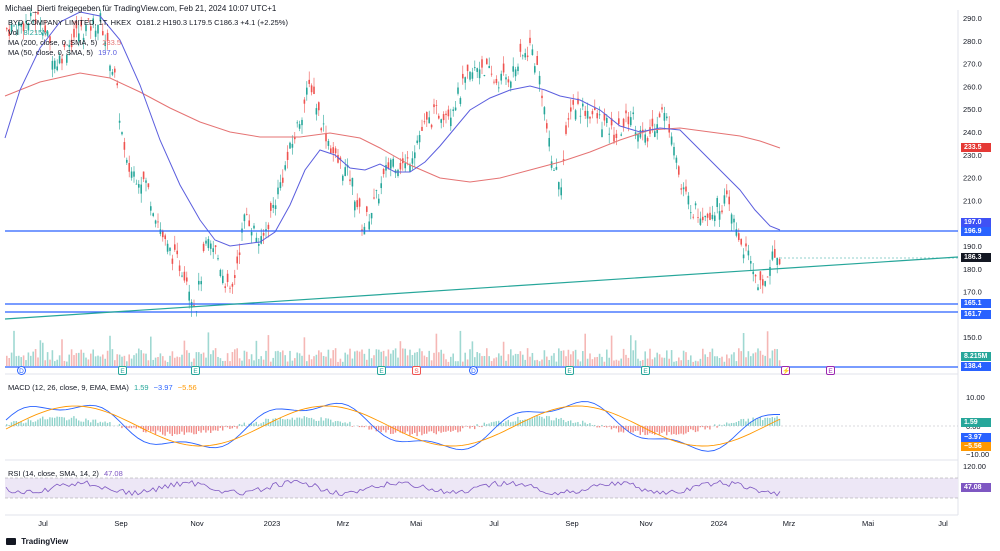 The height and width of the screenshot is (551, 1000). What do you see at coordinates (975, 397) in the screenshot?
I see `macd-tick-label: 10.00` at bounding box center [975, 397].